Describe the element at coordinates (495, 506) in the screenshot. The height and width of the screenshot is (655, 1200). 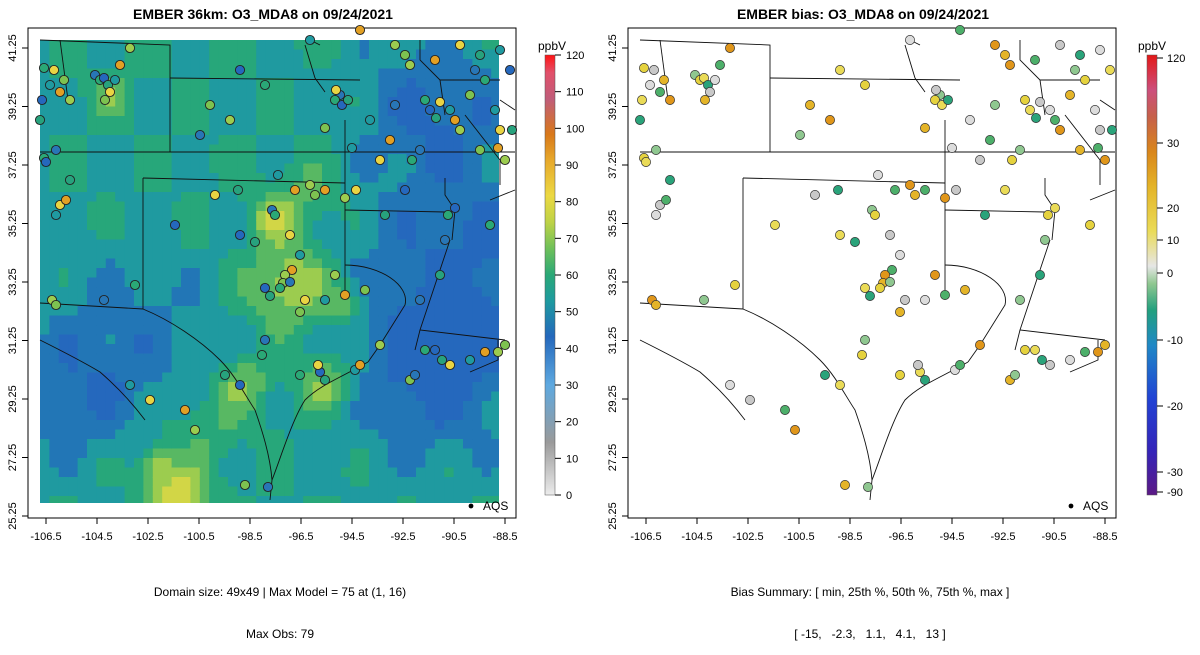
I see `left-legend-label: AQS` at that location.